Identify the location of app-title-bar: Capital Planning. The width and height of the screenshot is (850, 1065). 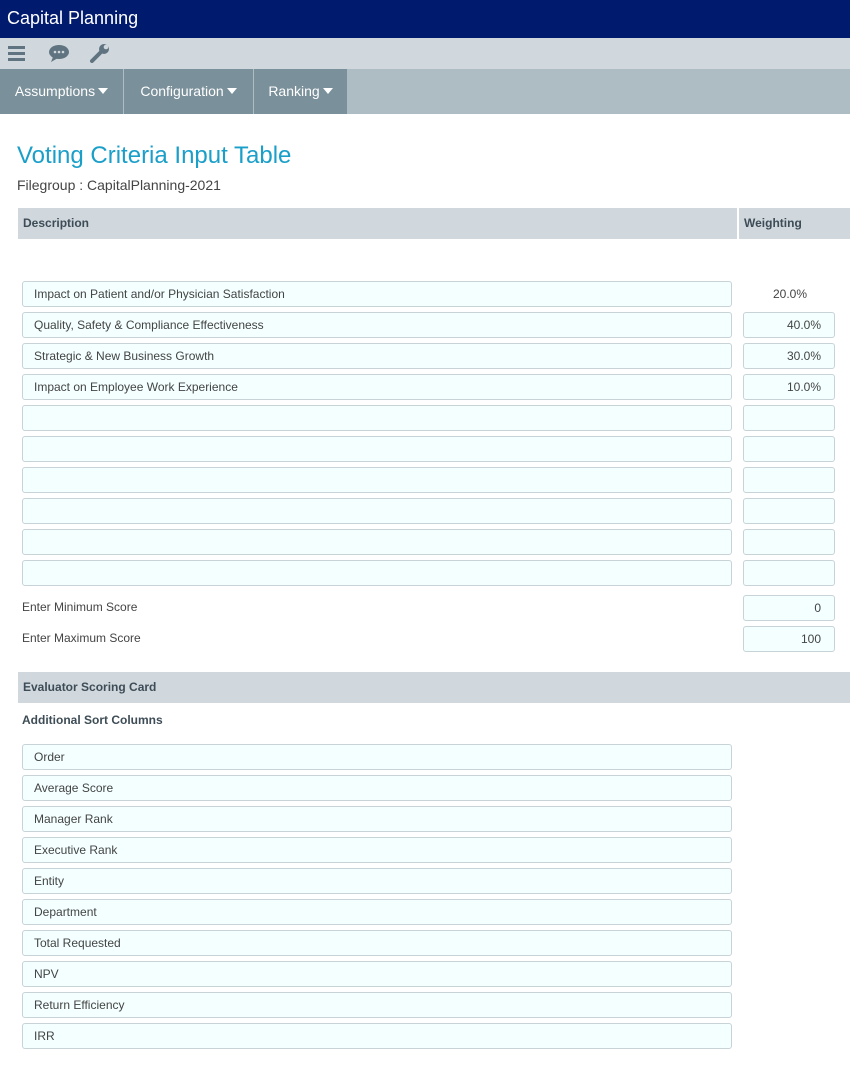
(425, 19).